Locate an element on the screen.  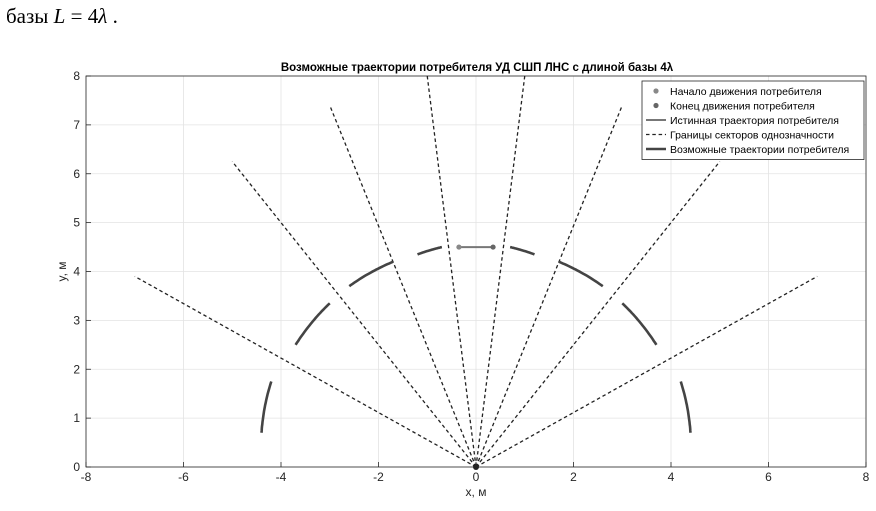
x-tick-label: 8 is located at coordinates (866, 477).